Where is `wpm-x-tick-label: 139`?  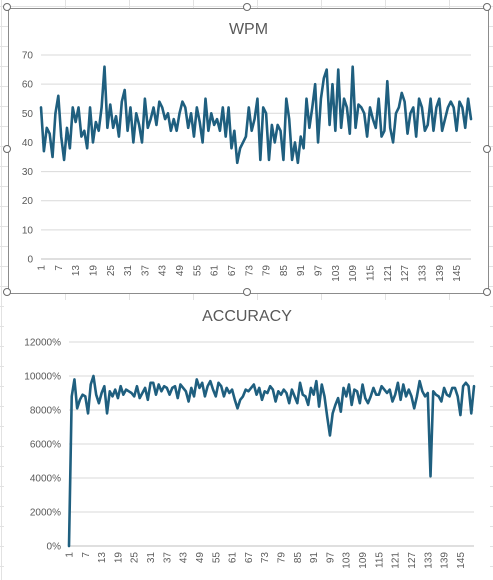
wpm-x-tick-label: 139 is located at coordinates (440, 273).